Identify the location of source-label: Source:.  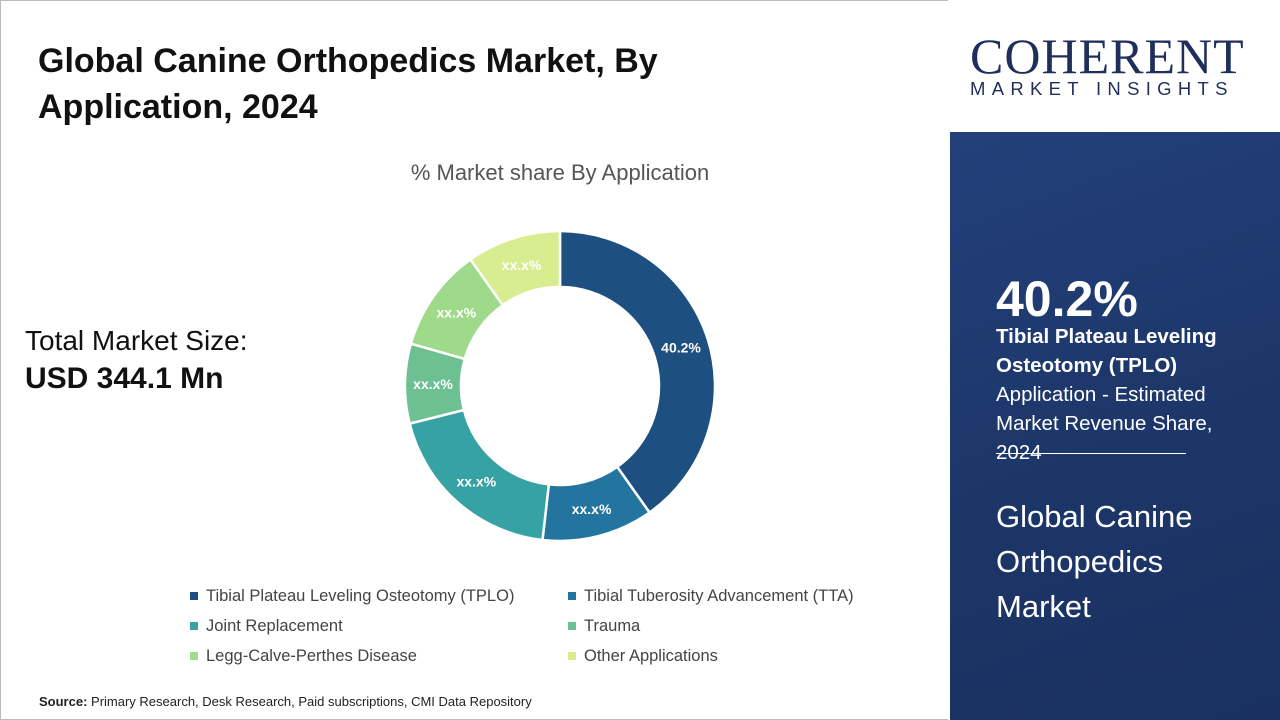
(63, 701).